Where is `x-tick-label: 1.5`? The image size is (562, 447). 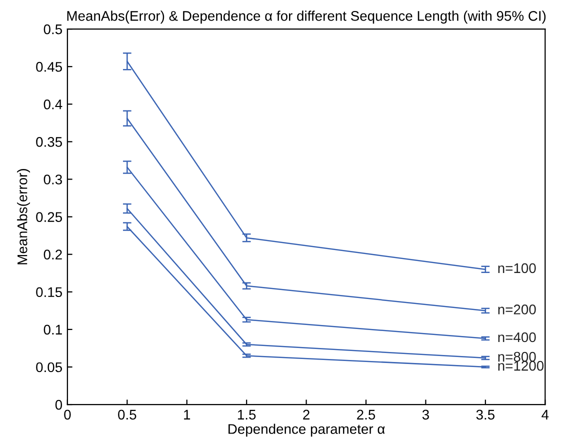
x-tick-label: 1.5 is located at coordinates (247, 415).